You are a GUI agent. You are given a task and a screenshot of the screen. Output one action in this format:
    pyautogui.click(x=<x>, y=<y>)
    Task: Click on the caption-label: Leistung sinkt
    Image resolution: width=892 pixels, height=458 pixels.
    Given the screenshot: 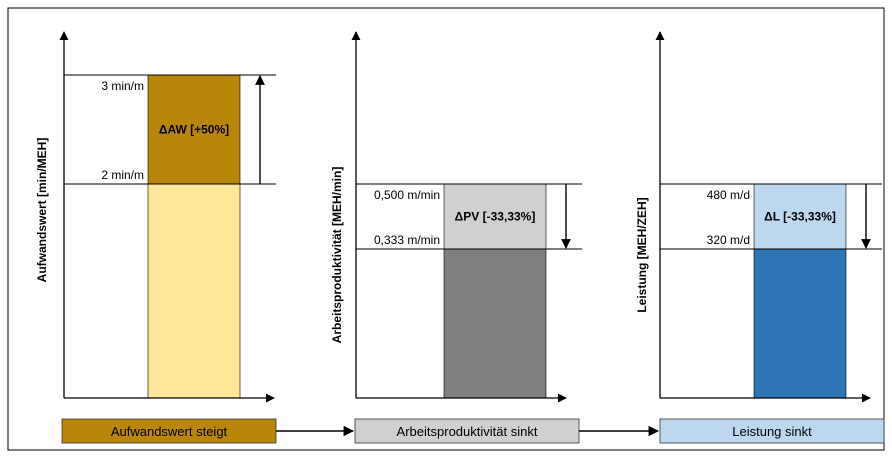 What is the action you would take?
    pyautogui.click(x=772, y=431)
    